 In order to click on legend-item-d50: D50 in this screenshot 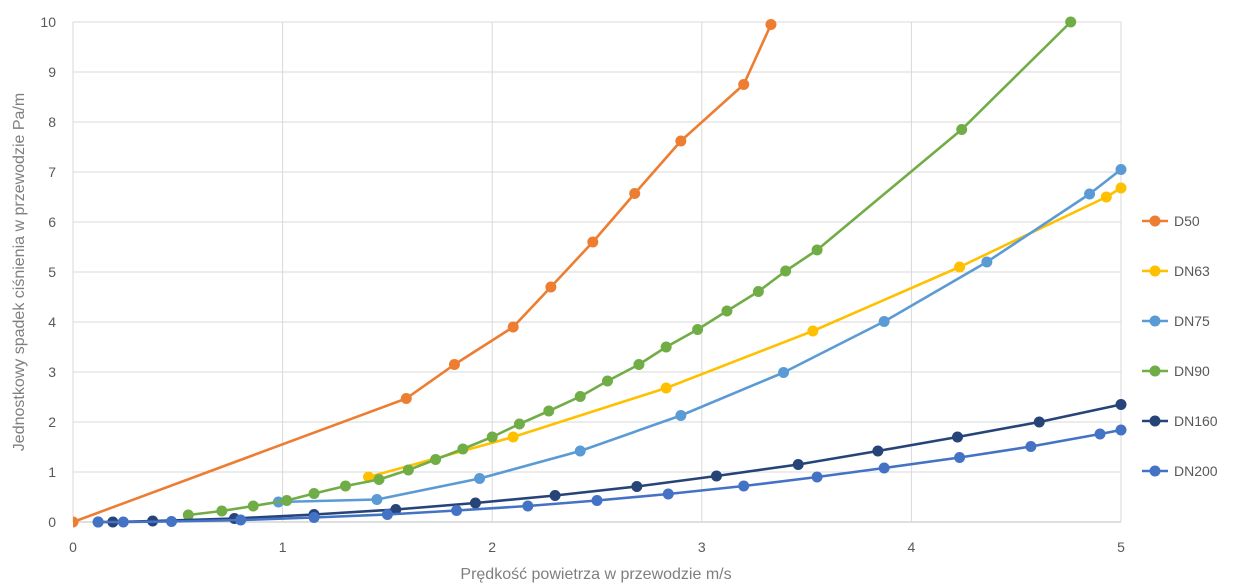, I will do `click(1171, 221)`.